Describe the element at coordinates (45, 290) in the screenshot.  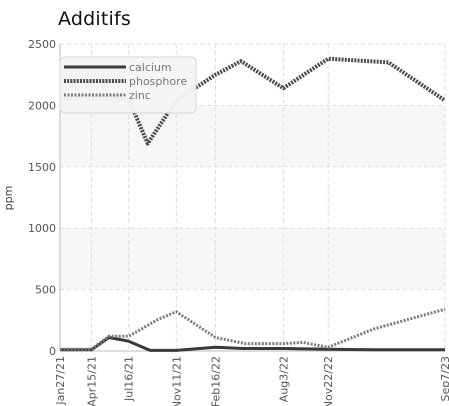
I see `y-tick-label: 500` at that location.